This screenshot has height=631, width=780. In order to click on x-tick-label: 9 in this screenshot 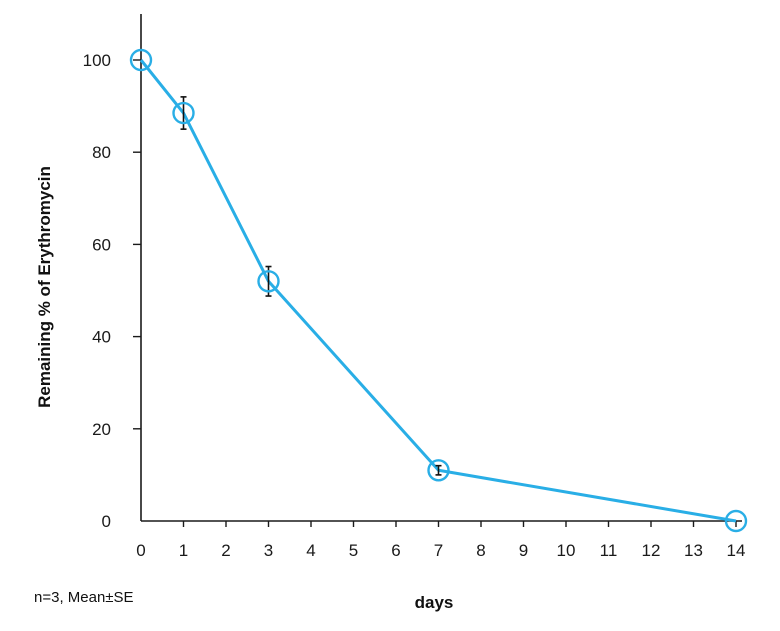, I will do `click(523, 550)`.